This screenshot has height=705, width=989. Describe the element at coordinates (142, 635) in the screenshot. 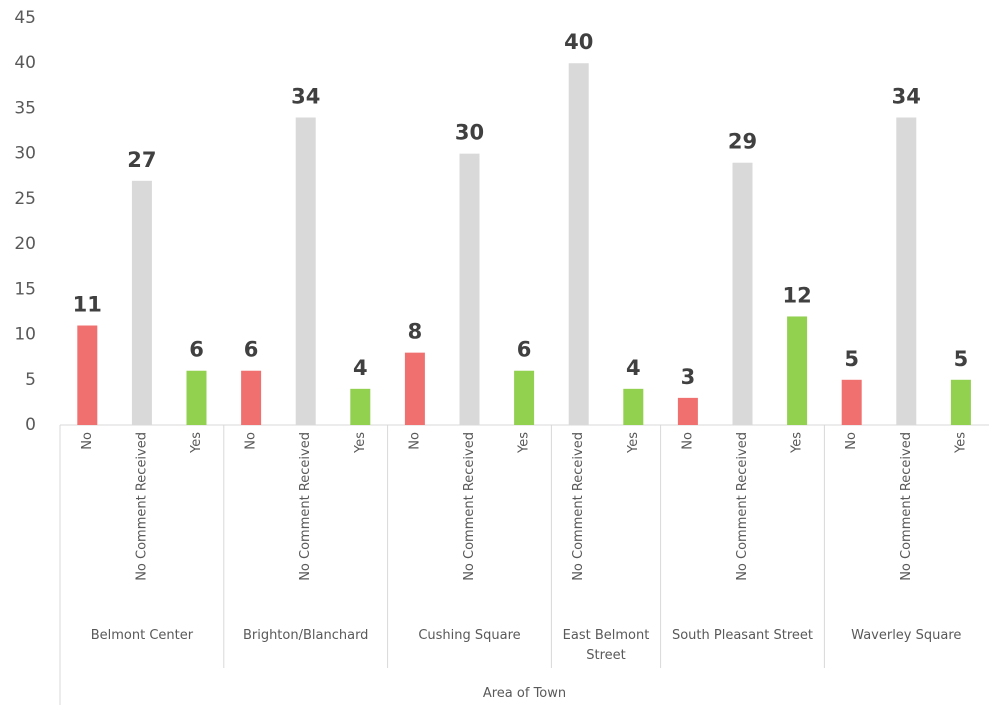

I see `group-label: Belmont Center` at that location.